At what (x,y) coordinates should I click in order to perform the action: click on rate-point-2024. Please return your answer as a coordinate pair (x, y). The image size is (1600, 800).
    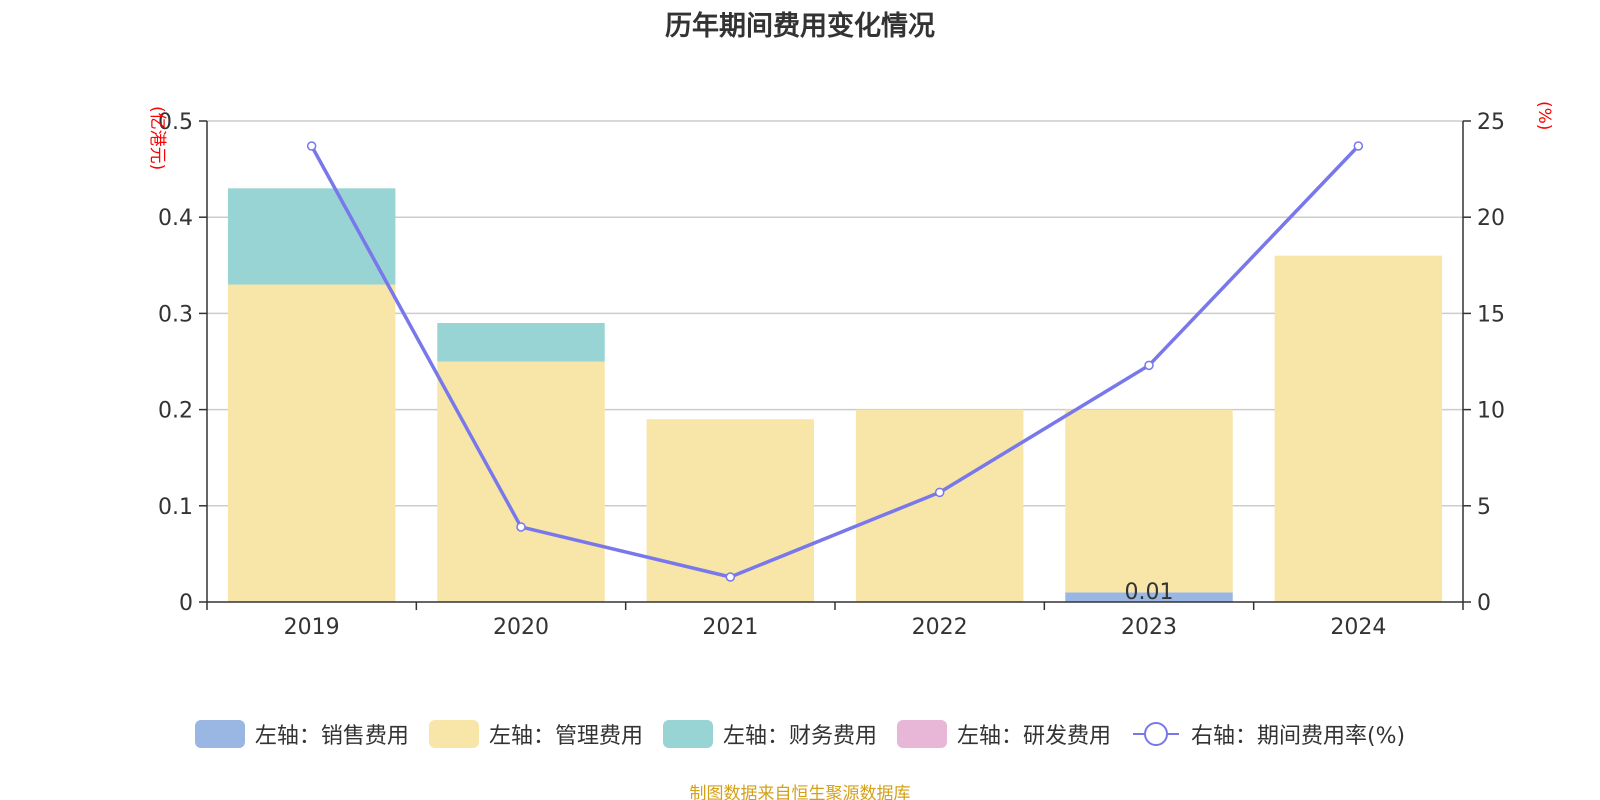
    Looking at the image, I should click on (1358, 146).